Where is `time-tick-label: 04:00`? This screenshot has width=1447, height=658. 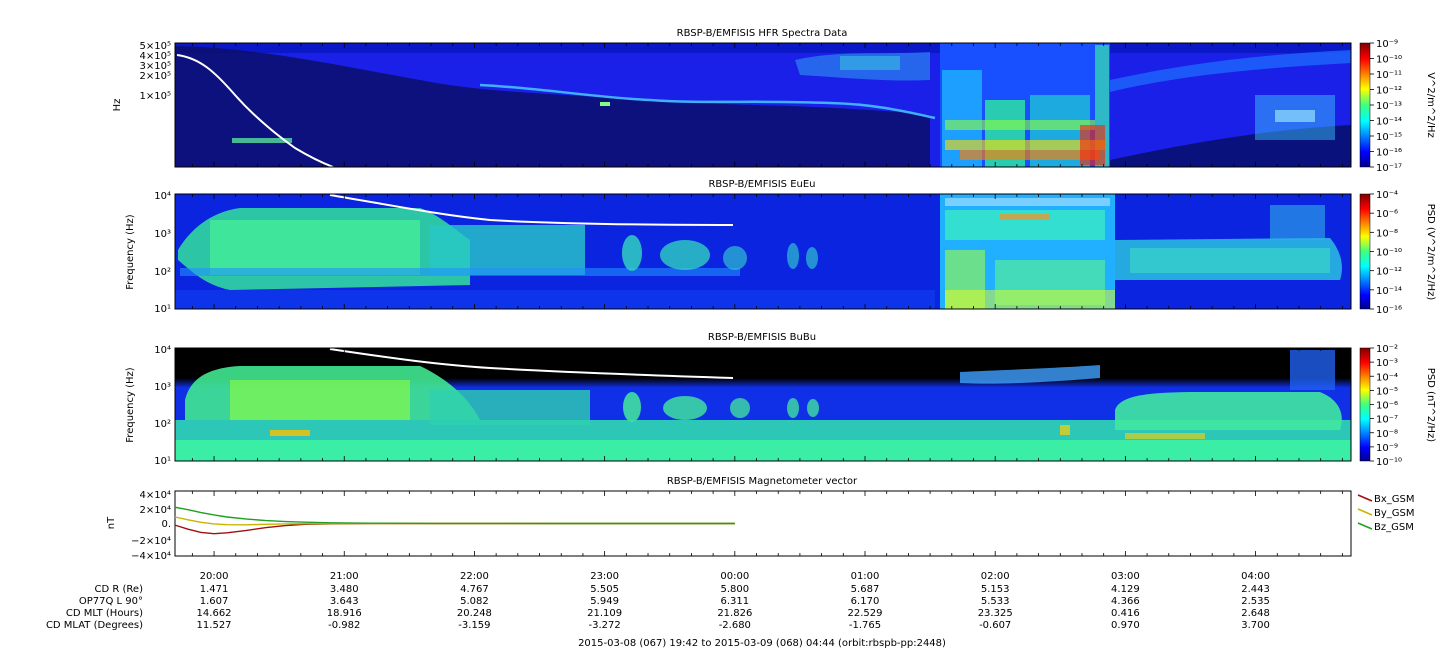 time-tick-label: 04:00 is located at coordinates (1255, 576).